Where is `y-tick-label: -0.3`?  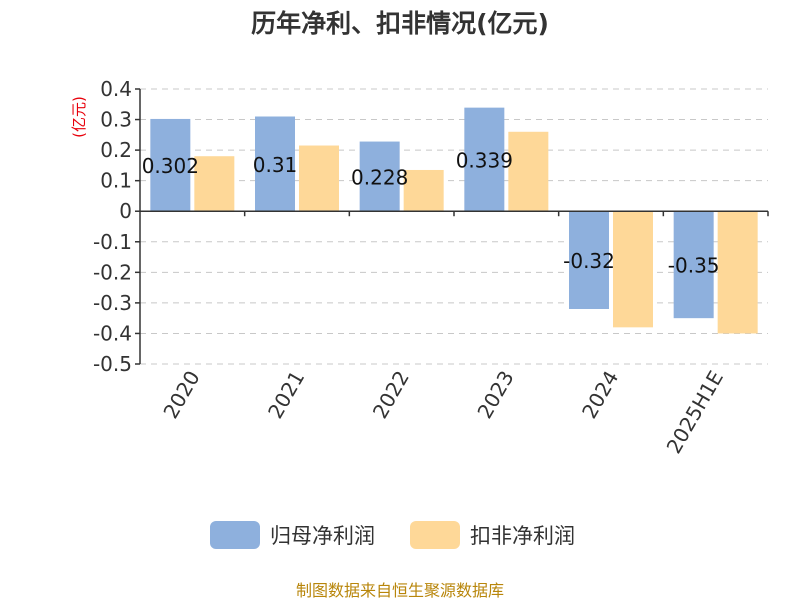
y-tick-label: -0.3 is located at coordinates (112, 303).